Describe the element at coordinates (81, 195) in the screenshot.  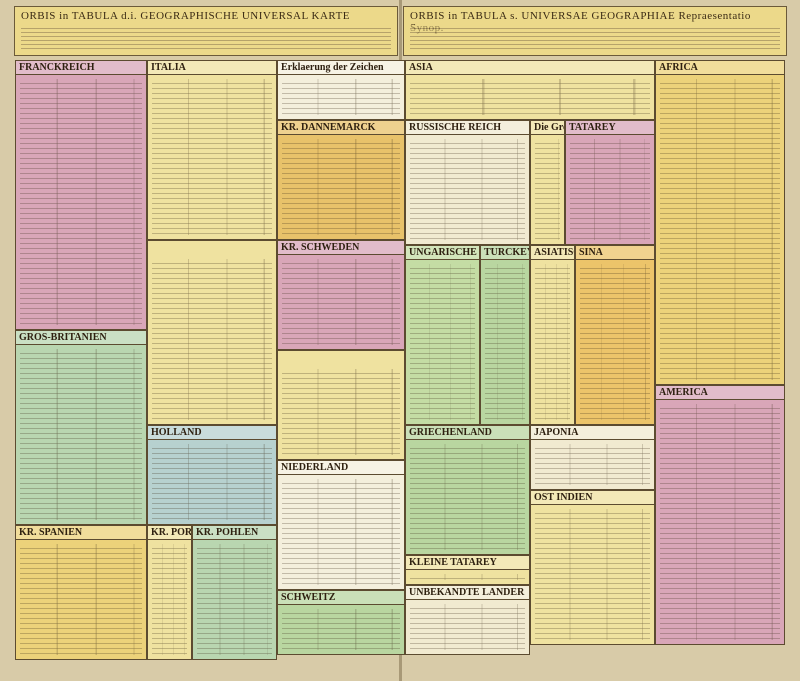
I see `region-block: FRANCKREICH` at that location.